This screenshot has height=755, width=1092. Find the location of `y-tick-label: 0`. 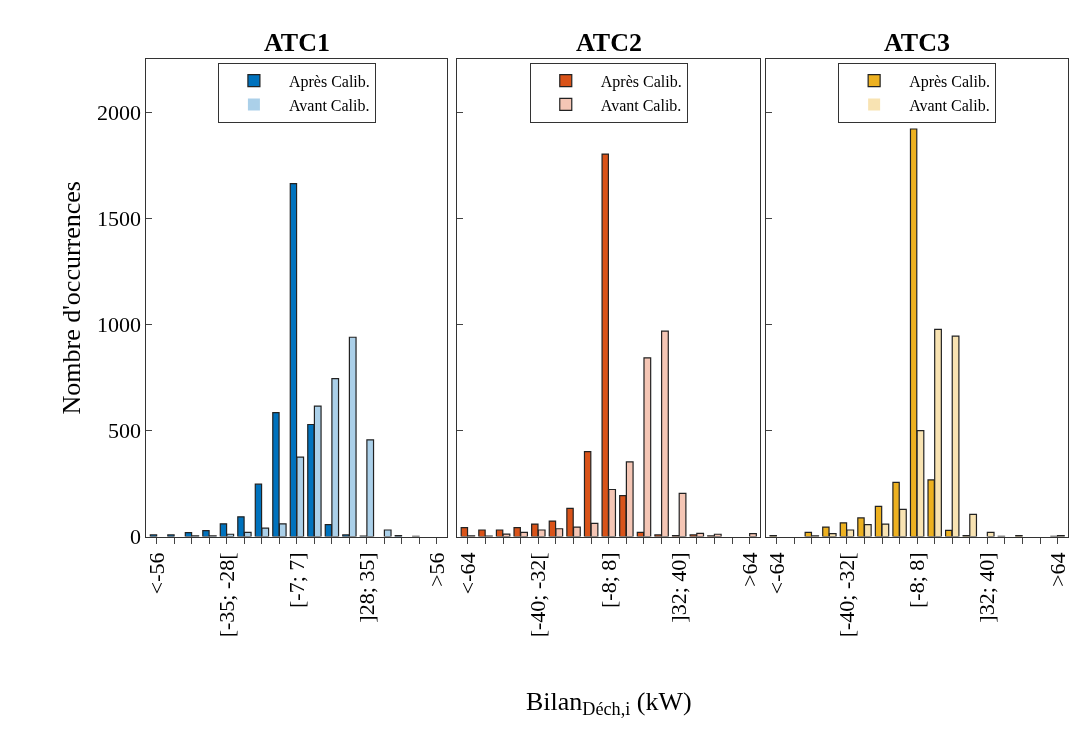

y-tick-label: 0 is located at coordinates (136, 537).